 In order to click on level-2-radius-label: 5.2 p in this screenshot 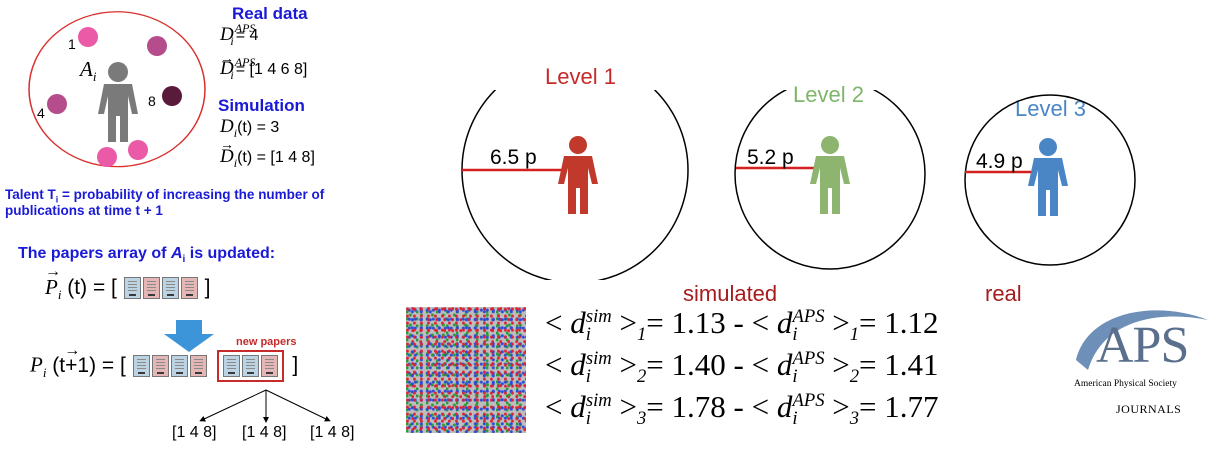, I will do `click(770, 157)`.